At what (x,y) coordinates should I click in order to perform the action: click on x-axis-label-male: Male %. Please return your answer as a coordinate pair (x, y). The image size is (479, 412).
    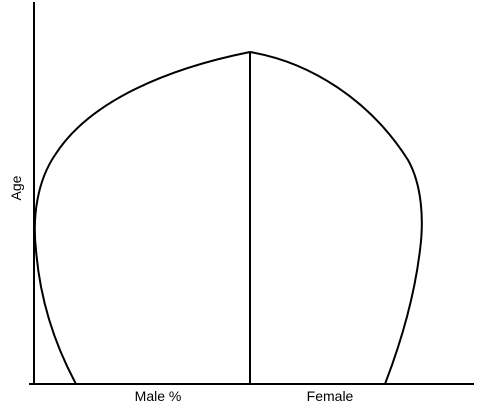
    Looking at the image, I should click on (158, 396).